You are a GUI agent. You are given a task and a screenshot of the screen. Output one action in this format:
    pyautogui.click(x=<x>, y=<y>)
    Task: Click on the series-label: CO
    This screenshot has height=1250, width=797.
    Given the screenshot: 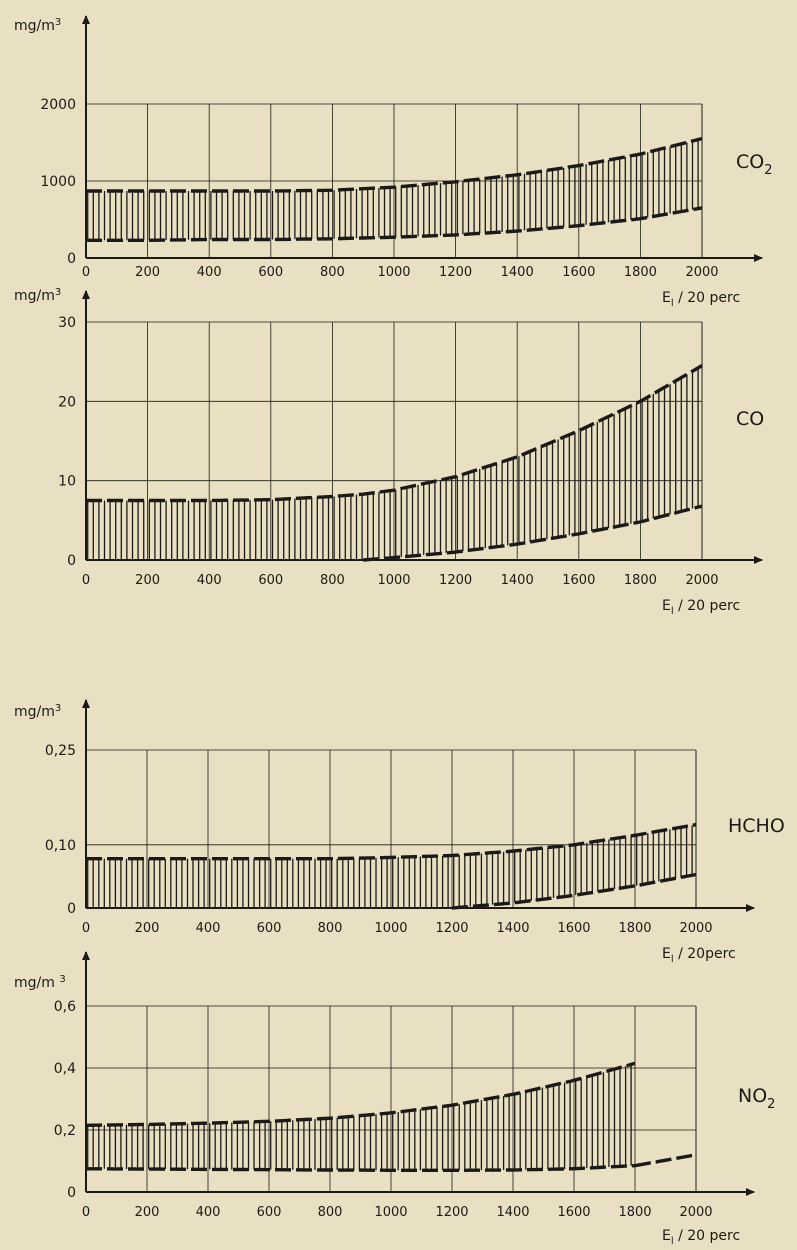 What is the action you would take?
    pyautogui.click(x=750, y=419)
    